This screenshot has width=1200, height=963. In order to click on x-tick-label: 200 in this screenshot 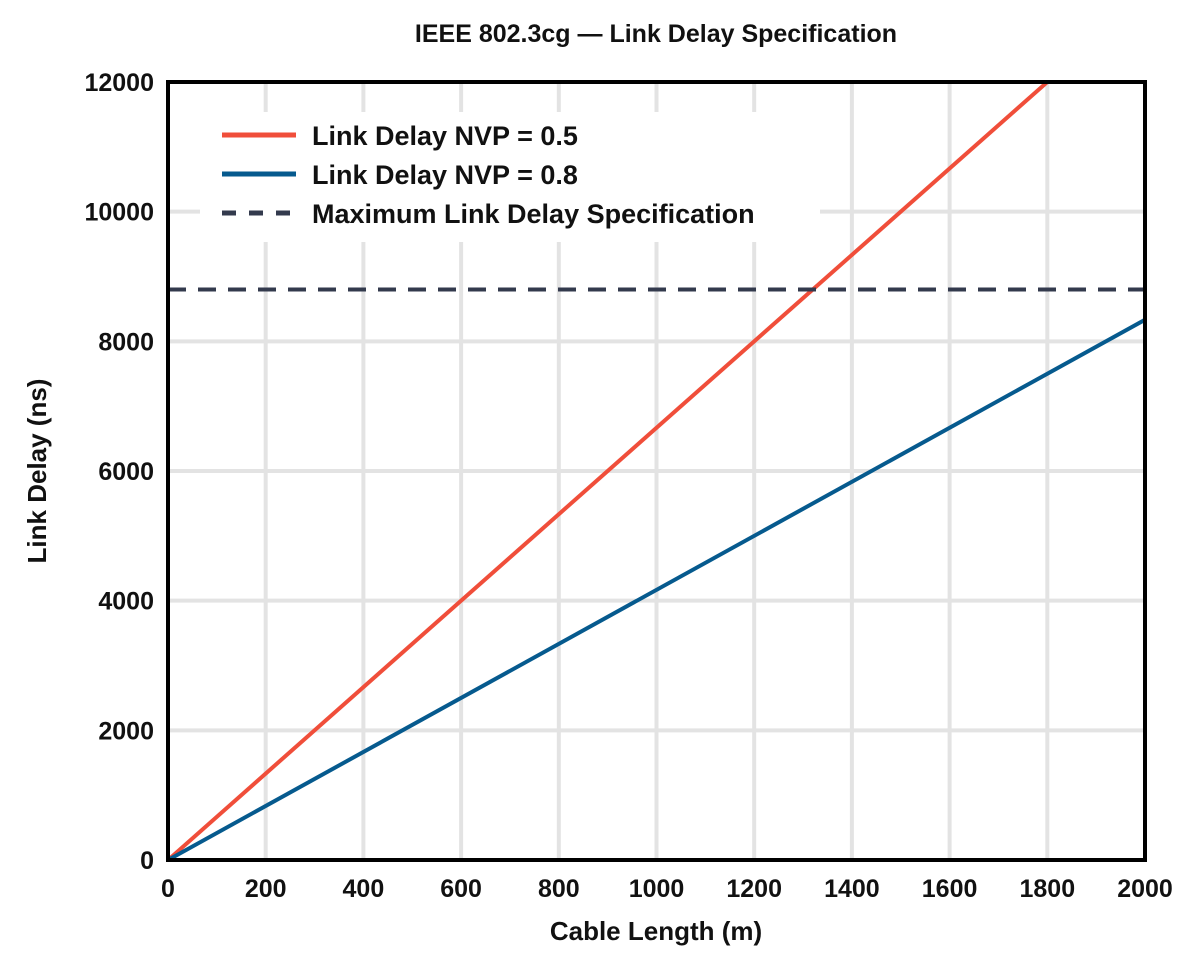, I will do `click(266, 889)`.